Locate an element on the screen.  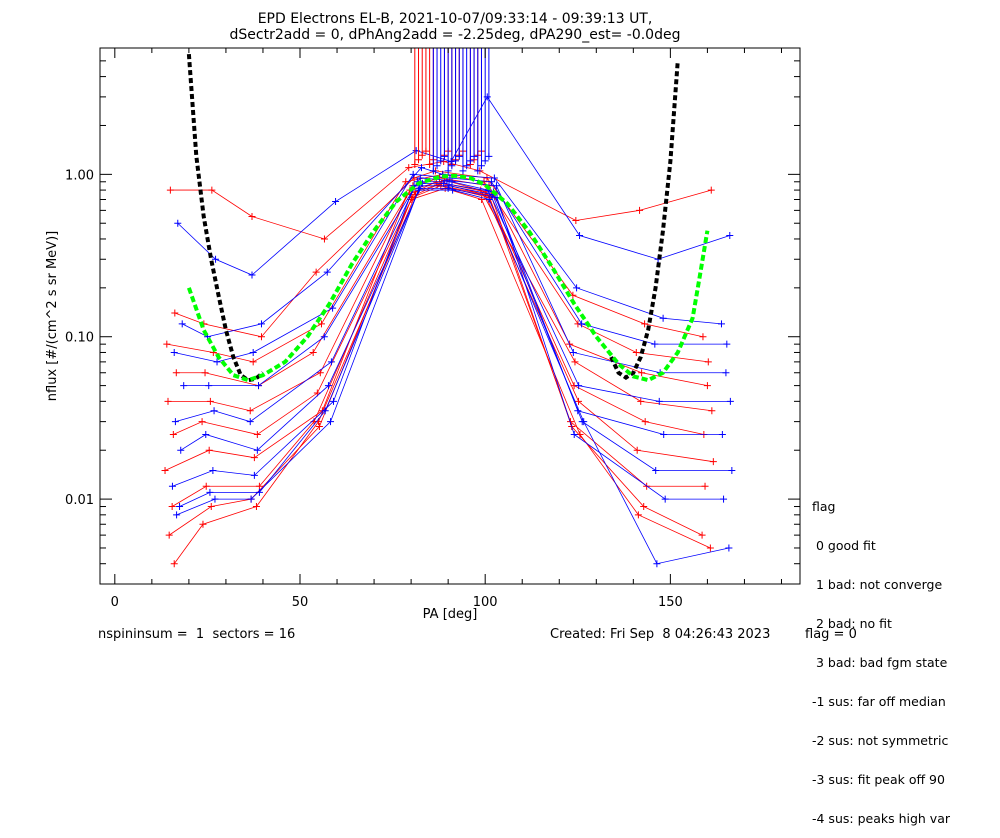
x-tick-label: 150 is located at coordinates (670, 602).